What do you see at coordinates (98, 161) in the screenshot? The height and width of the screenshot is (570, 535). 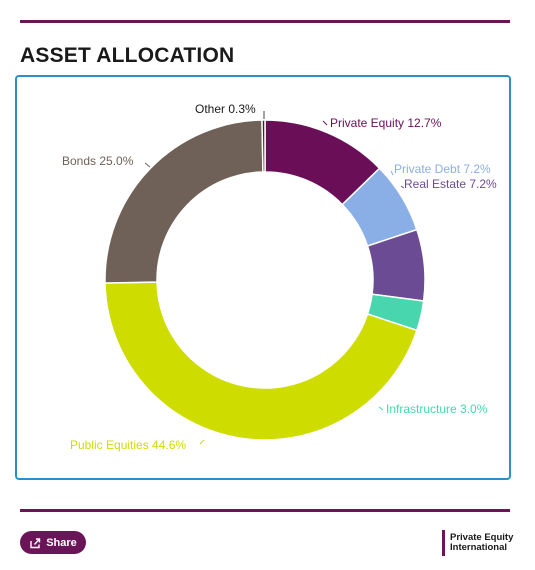 I see `label-bonds-25-0: Bonds 25.0%` at bounding box center [98, 161].